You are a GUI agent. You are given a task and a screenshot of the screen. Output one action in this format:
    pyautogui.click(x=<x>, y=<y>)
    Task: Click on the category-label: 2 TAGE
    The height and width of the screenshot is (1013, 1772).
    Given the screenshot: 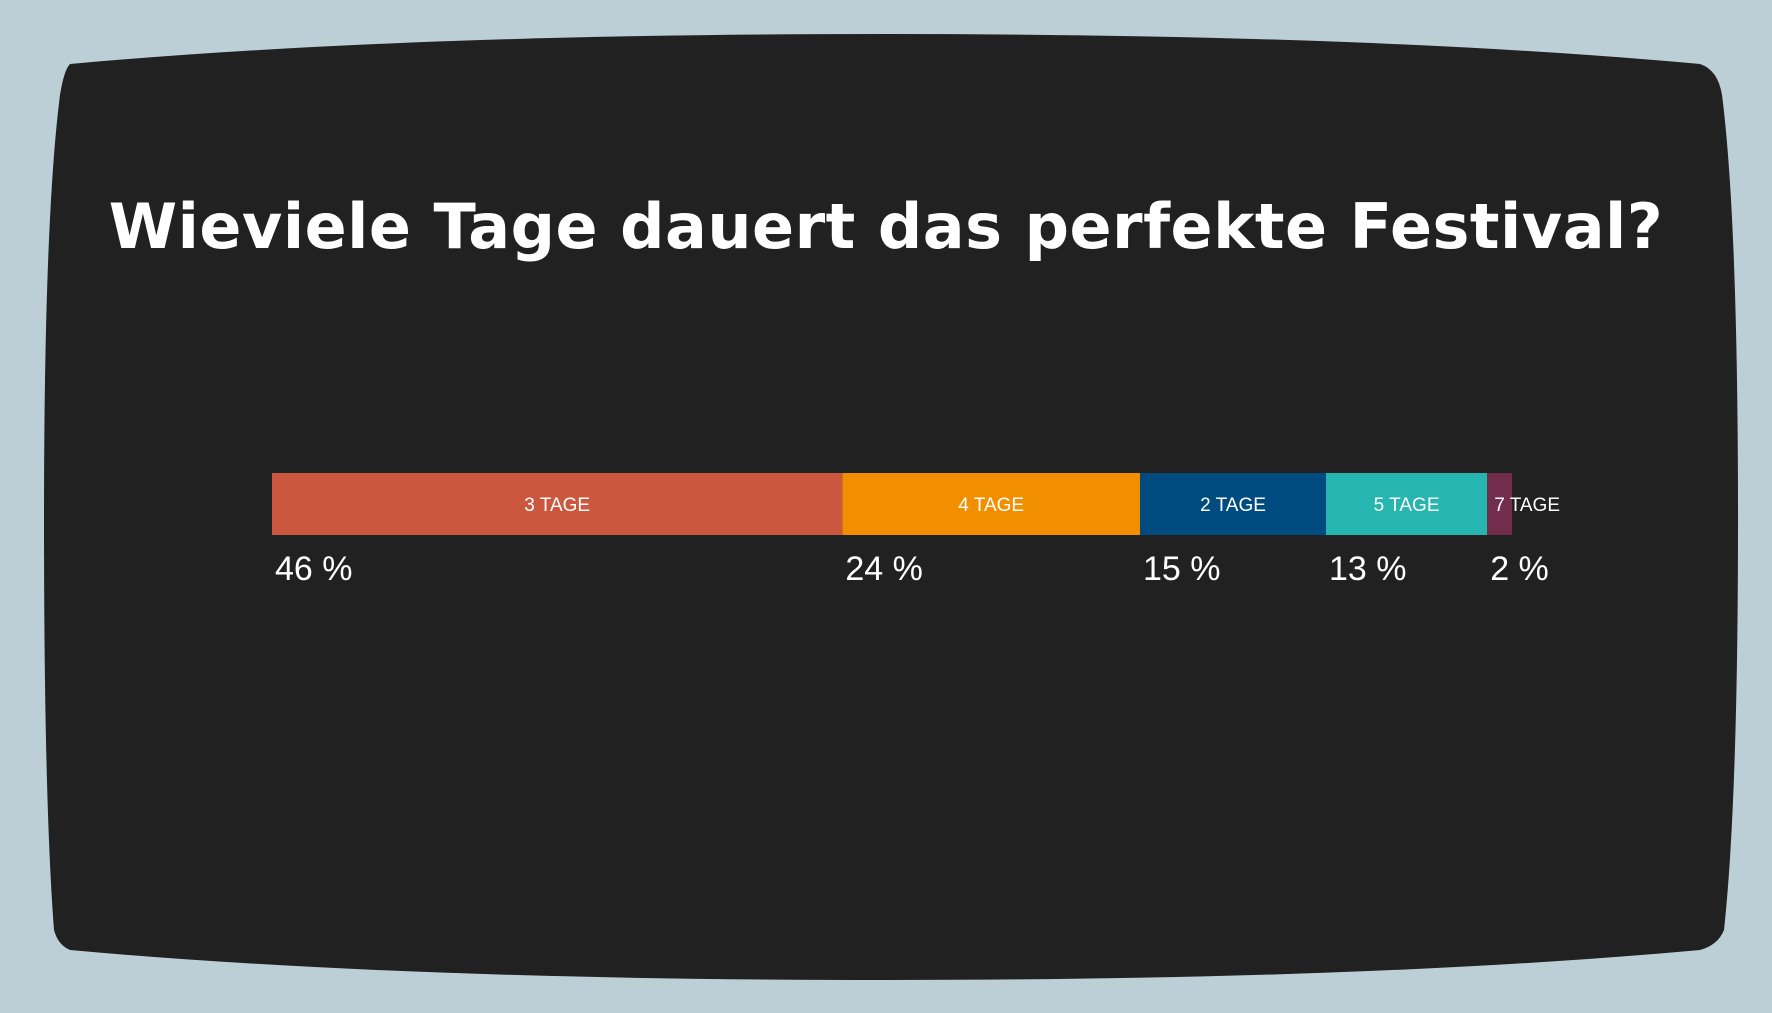 What is the action you would take?
    pyautogui.click(x=1233, y=505)
    